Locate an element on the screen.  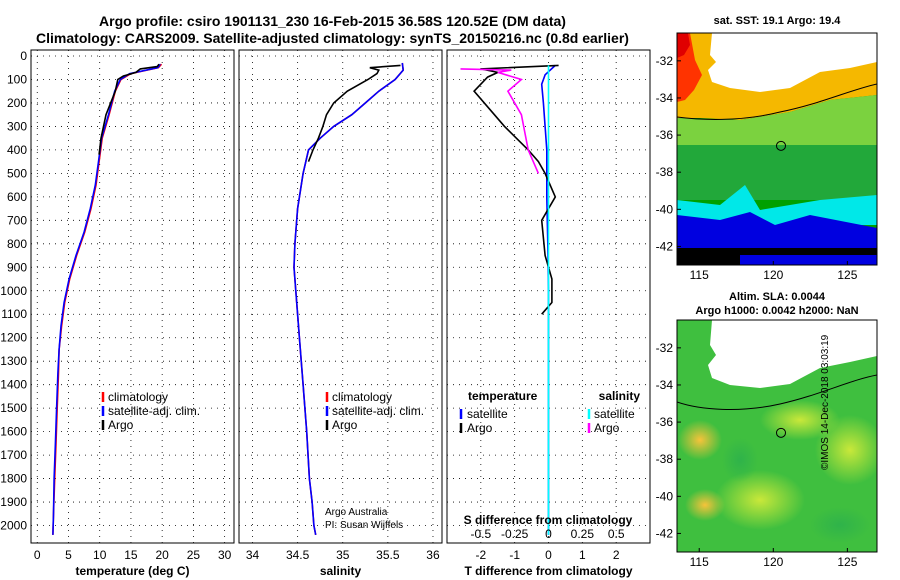
sst-map is located at coordinates (777, 149).